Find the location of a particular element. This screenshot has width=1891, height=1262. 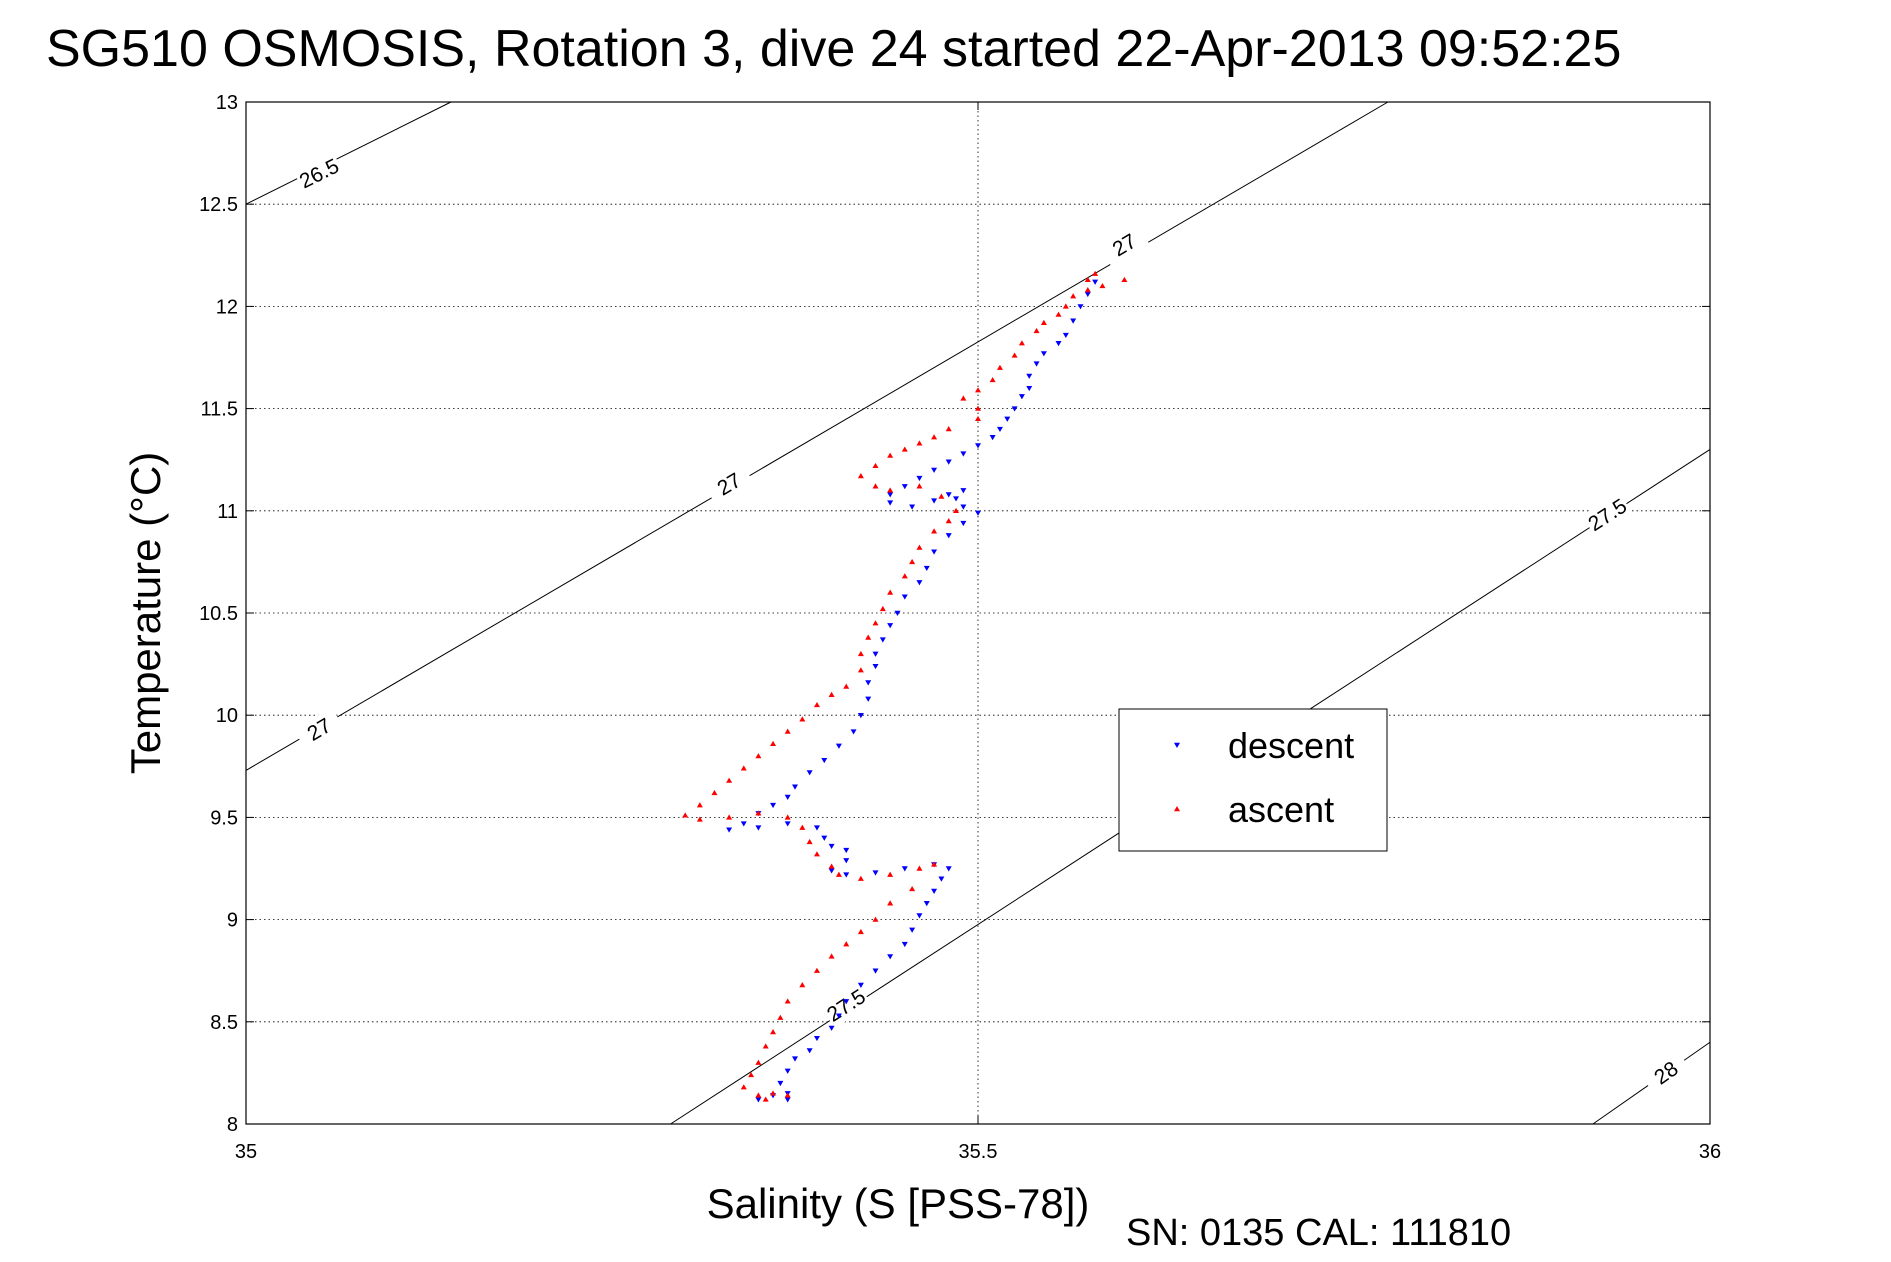

legend-label-ascent: ascent is located at coordinates (1281, 809).